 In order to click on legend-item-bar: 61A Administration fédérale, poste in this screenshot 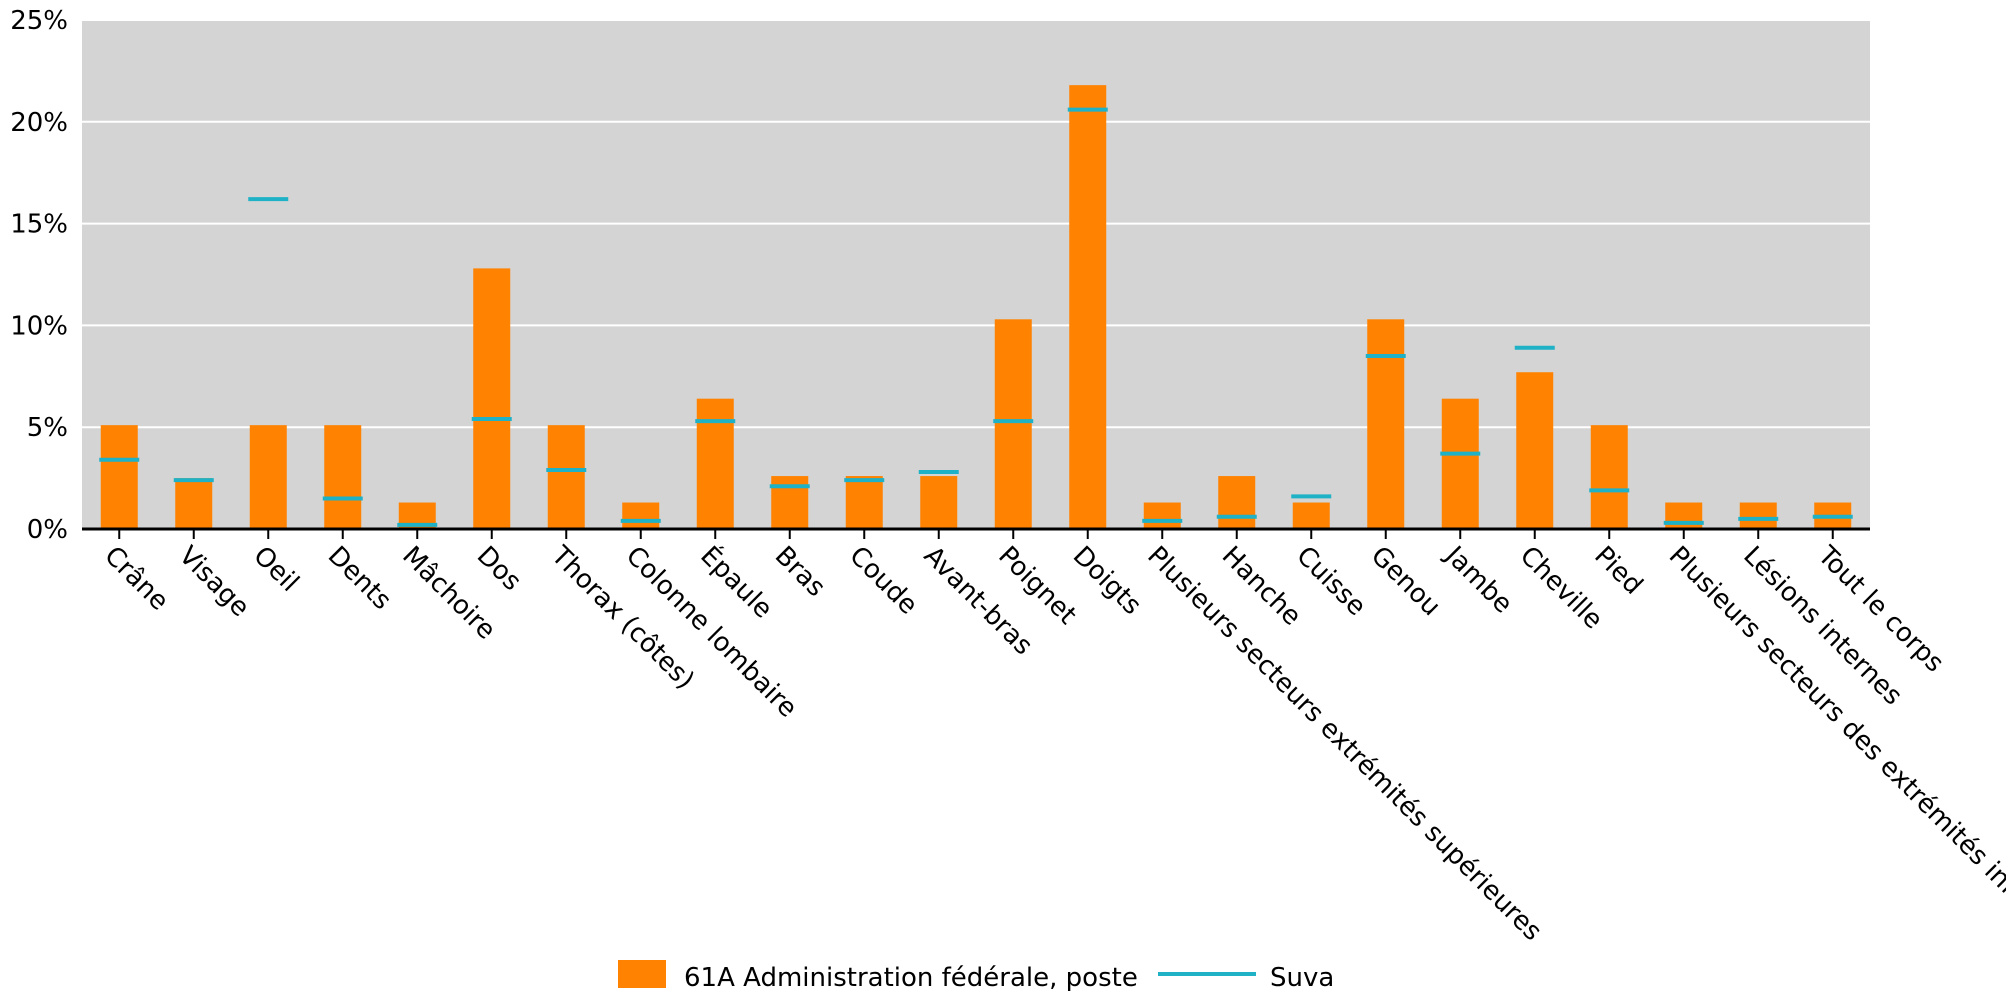, I will do `click(878, 975)`.